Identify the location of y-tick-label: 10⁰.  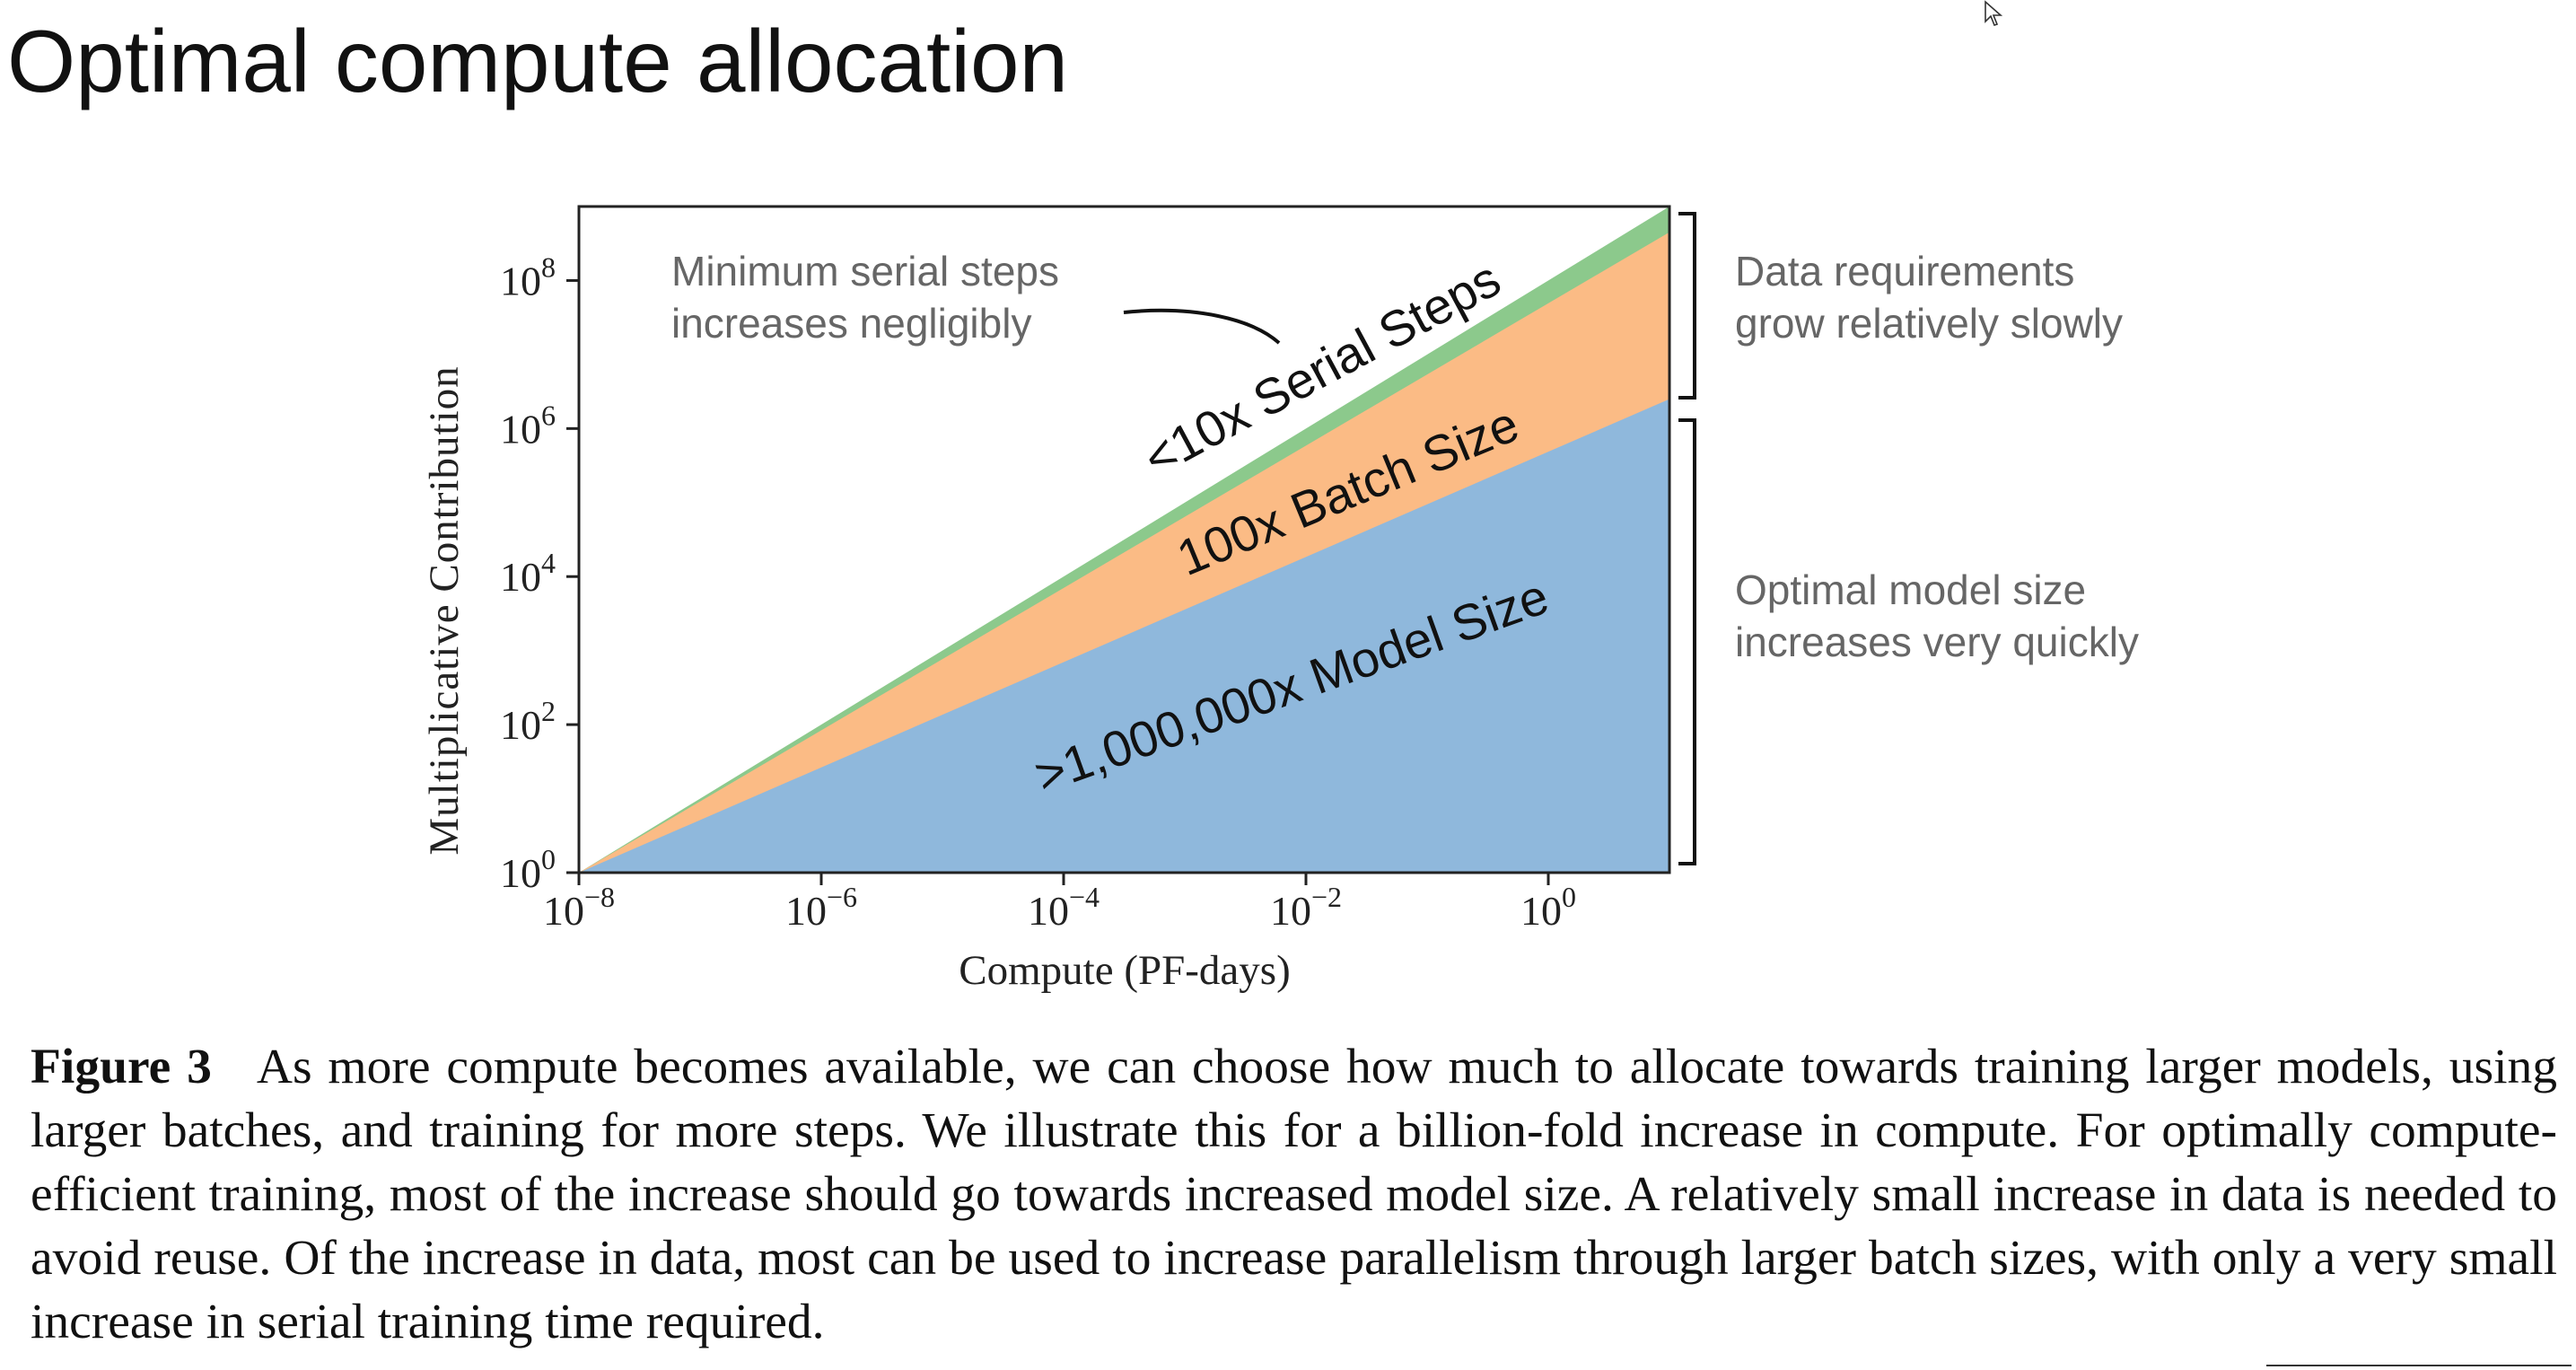
(528, 869).